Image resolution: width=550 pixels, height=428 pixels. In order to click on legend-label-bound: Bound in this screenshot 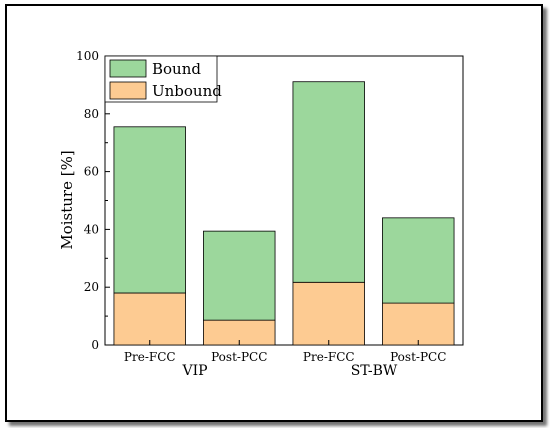, I will do `click(176, 69)`.